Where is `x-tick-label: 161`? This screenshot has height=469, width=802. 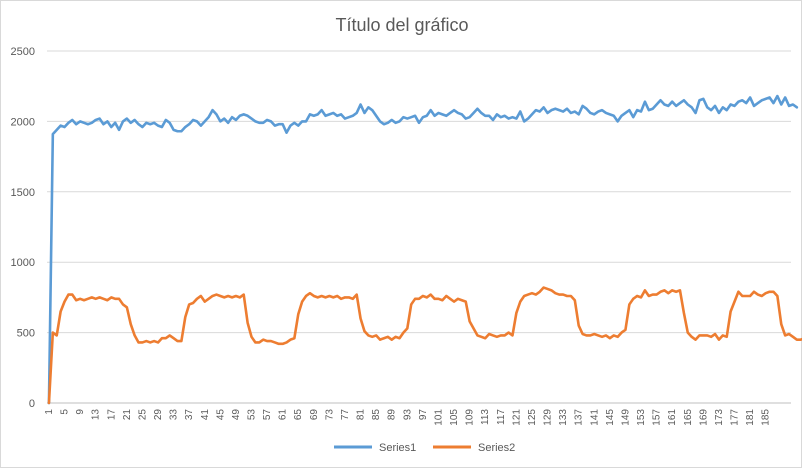
x-tick-label: 161 is located at coordinates (672, 417).